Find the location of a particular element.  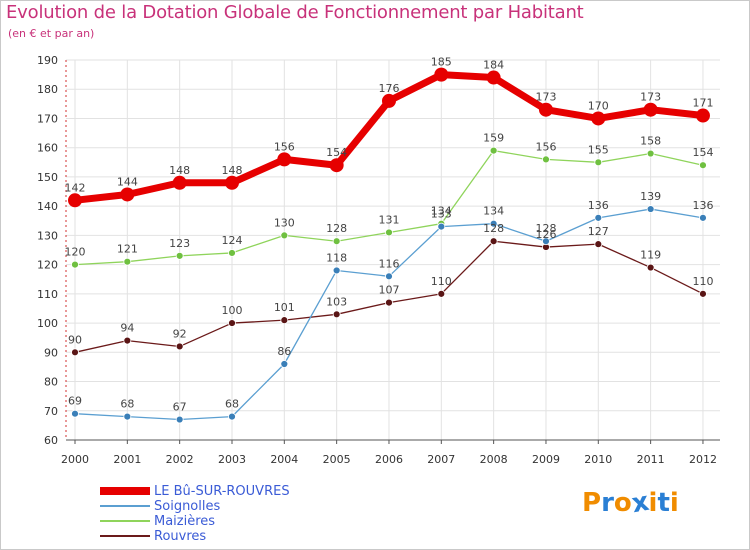

data-label: 118 is located at coordinates (336, 257).